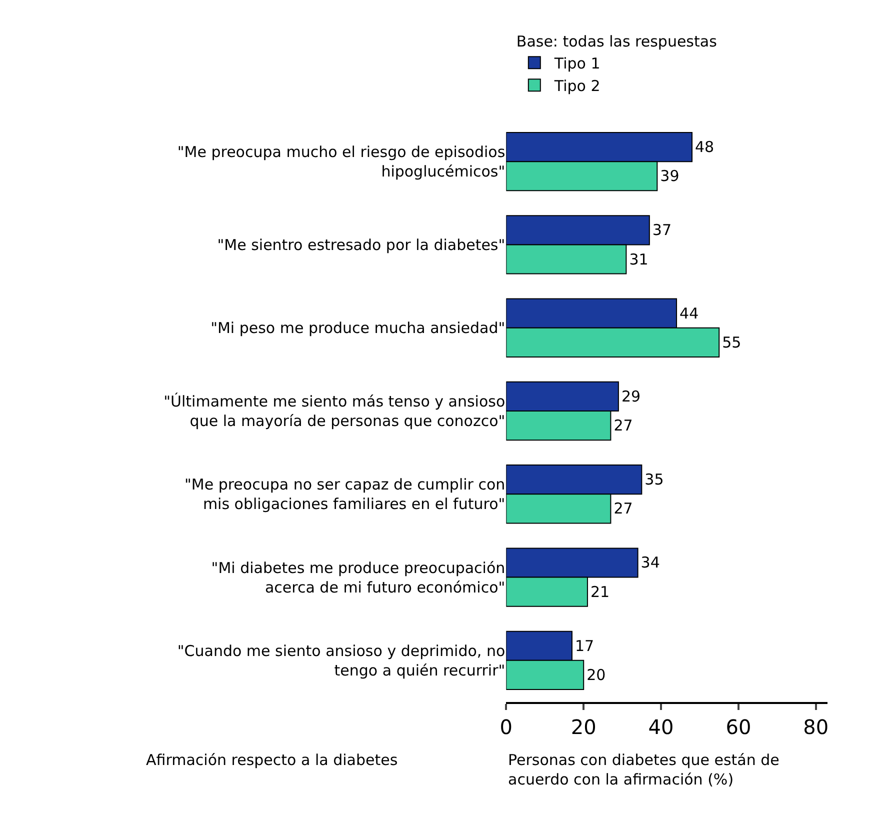  Describe the element at coordinates (272, 760) in the screenshot. I see `y-axis-title: Afirmación respecto a la diabetes` at that location.